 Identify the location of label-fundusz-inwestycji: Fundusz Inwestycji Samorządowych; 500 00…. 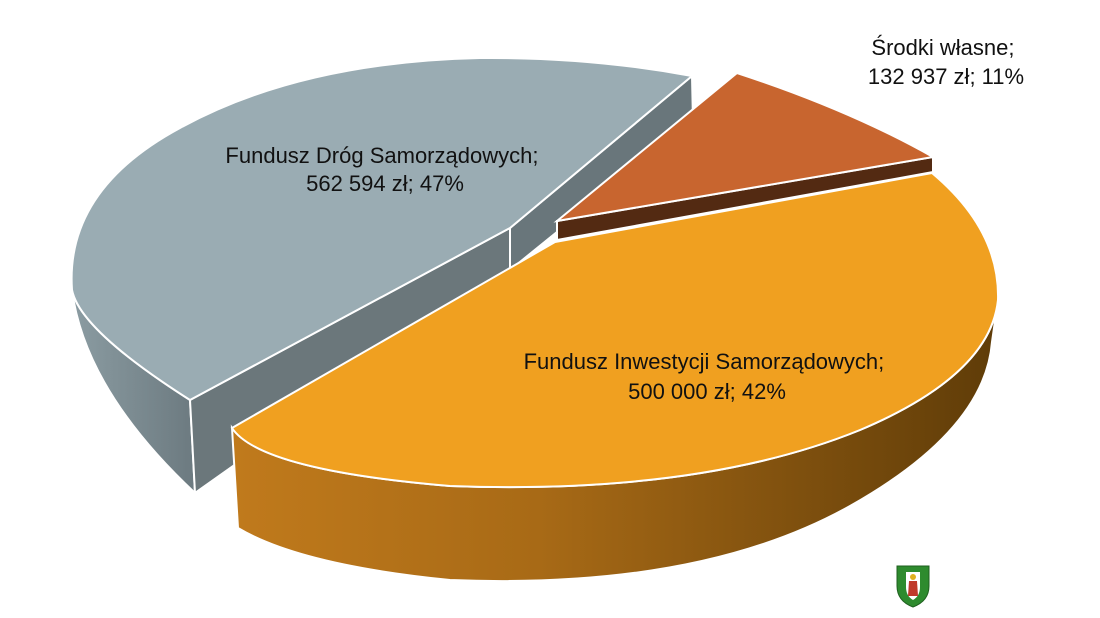
(707, 376).